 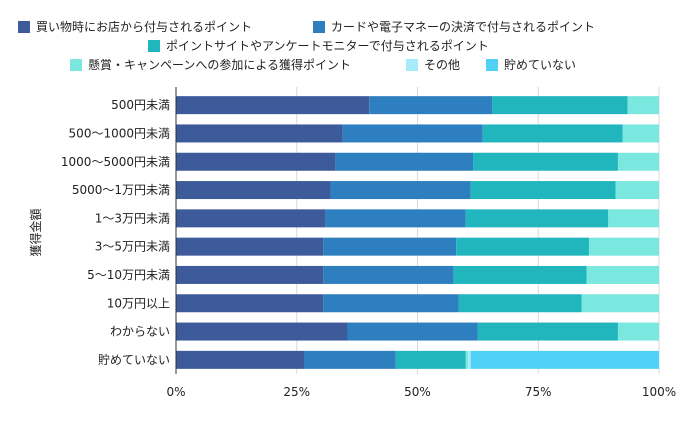 I want to click on x-tick-label: 25%, so click(x=296, y=392).